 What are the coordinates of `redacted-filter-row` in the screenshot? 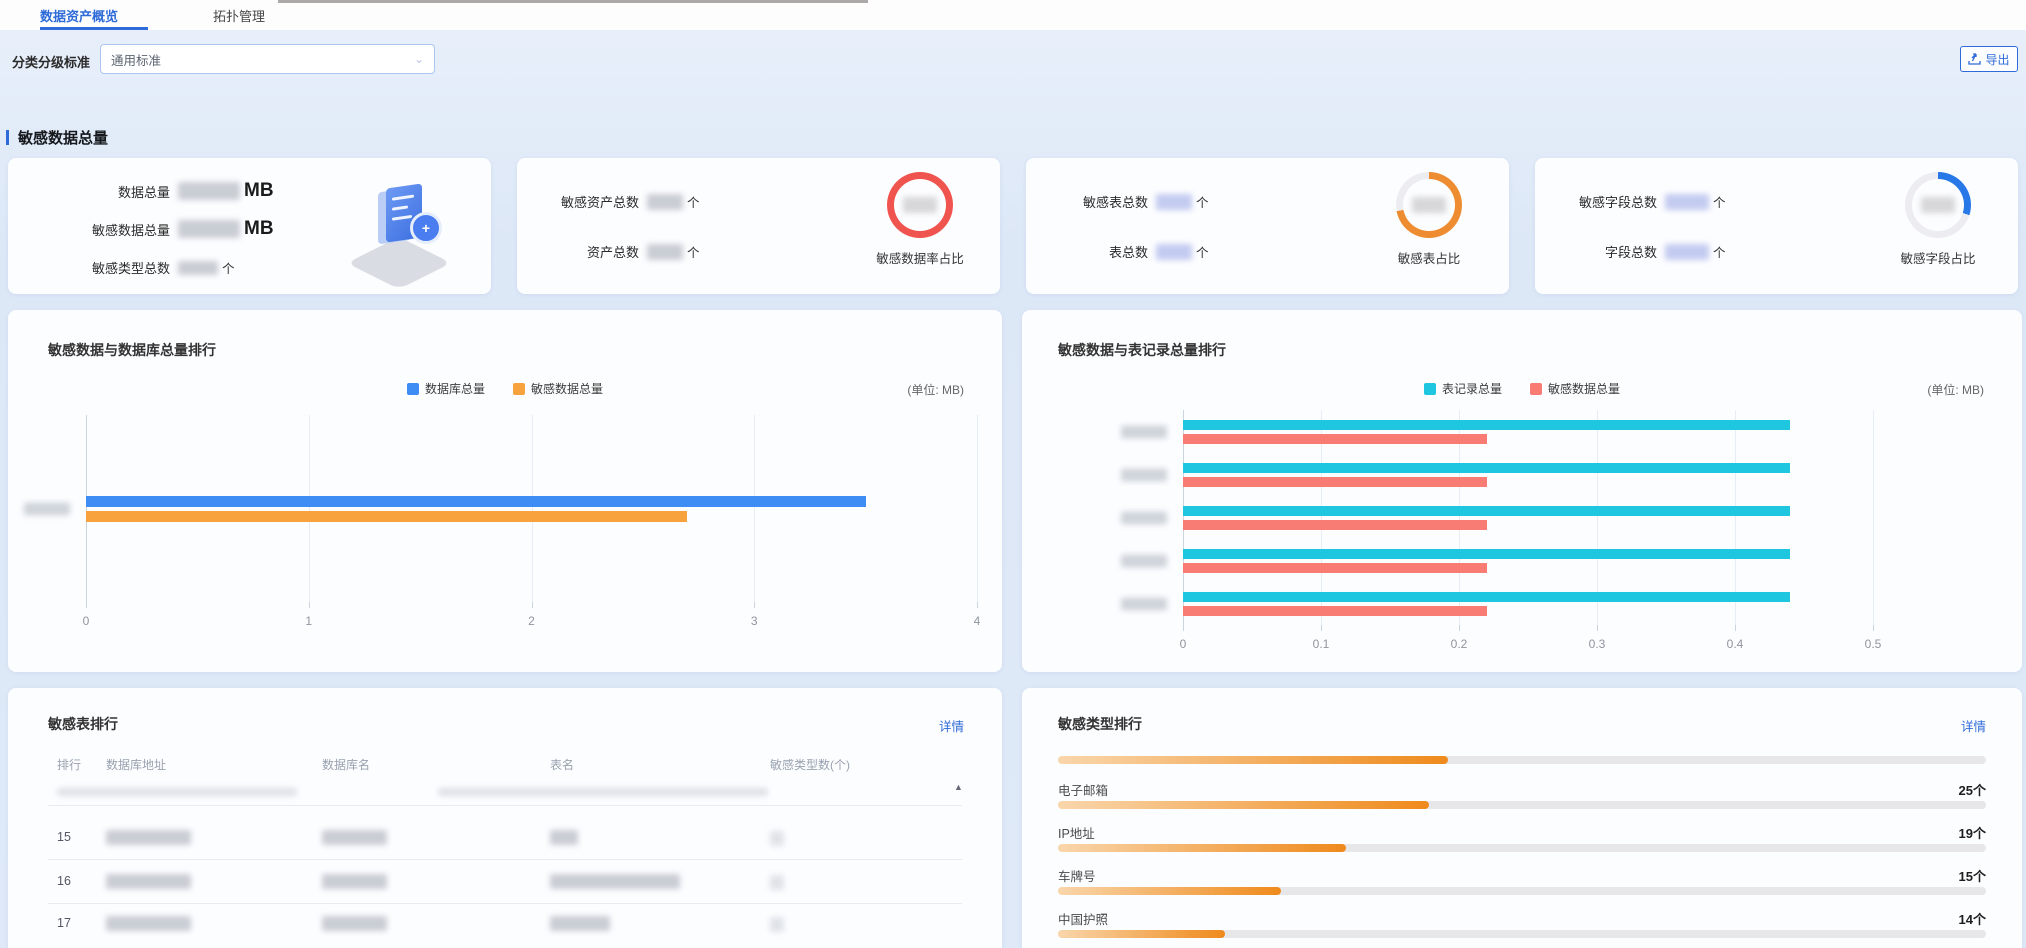 It's located at (177, 792).